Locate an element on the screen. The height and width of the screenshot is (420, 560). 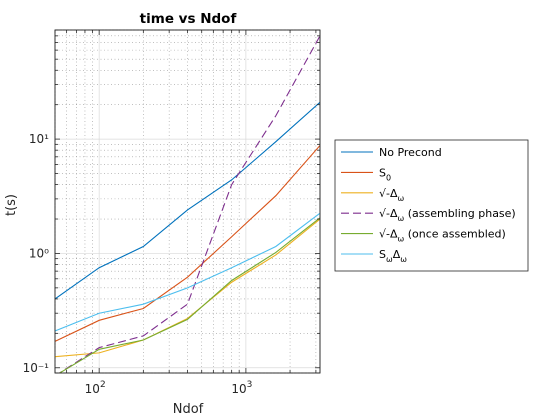
x-axis-label: Ndof is located at coordinates (188, 409).